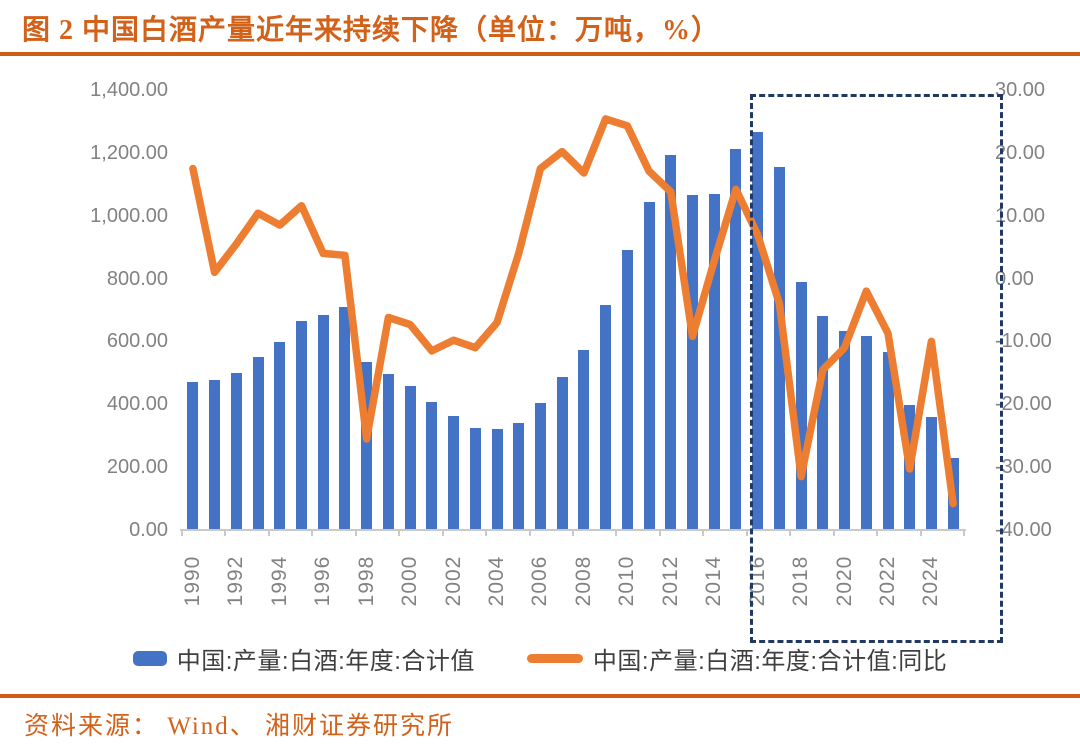  Describe the element at coordinates (649, 366) in the screenshot. I see `bar-2011` at that location.